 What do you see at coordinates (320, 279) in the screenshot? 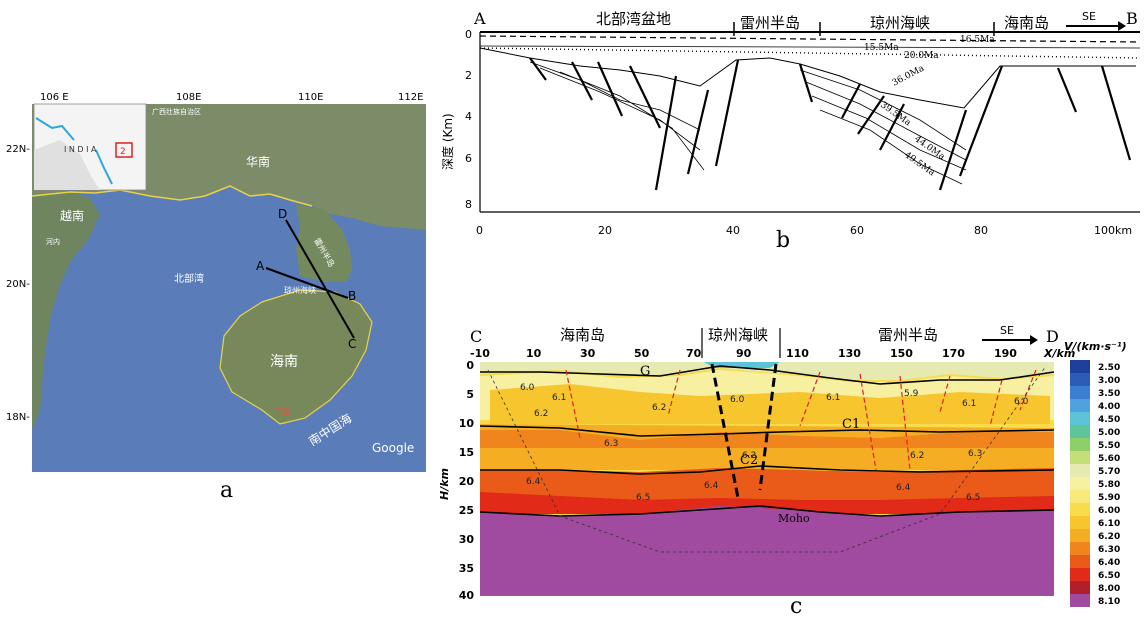
I see `profile-line-dc` at bounding box center [320, 279].